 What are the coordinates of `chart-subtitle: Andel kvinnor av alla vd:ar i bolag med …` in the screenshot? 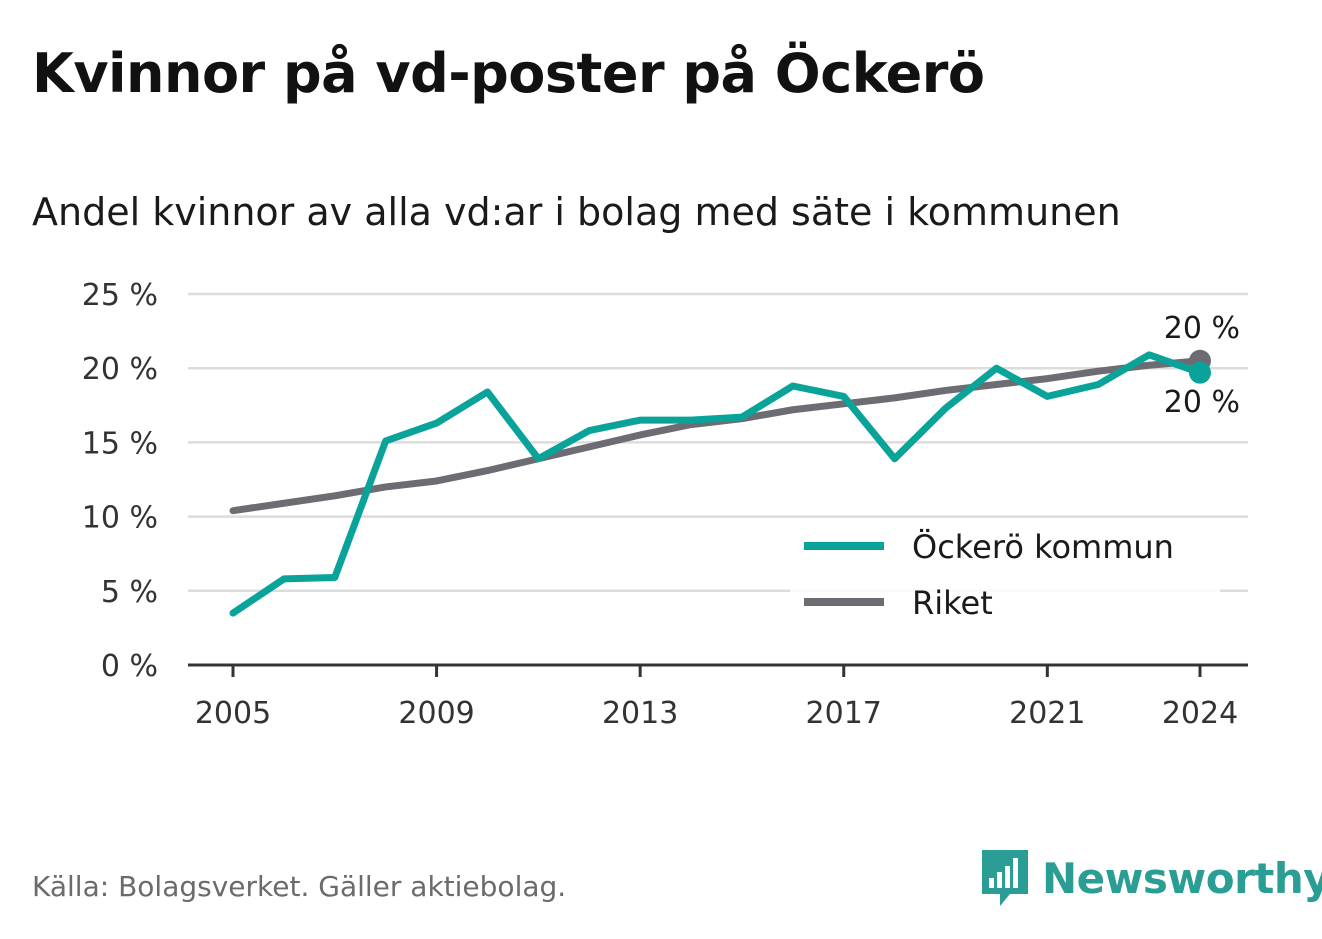 It's located at (576, 212).